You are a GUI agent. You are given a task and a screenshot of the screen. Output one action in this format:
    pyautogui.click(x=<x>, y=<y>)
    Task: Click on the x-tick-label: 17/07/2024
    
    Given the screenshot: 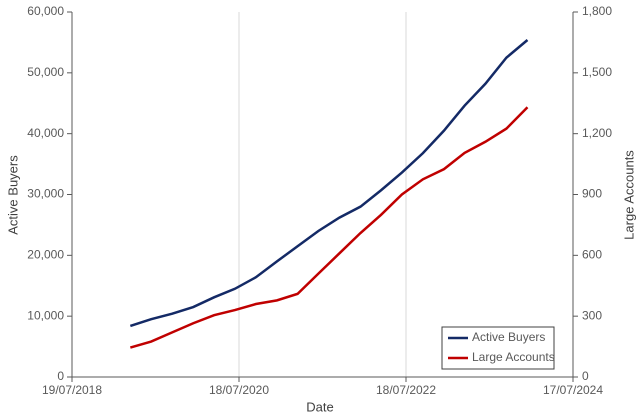 What is the action you would take?
    pyautogui.click(x=573, y=390)
    